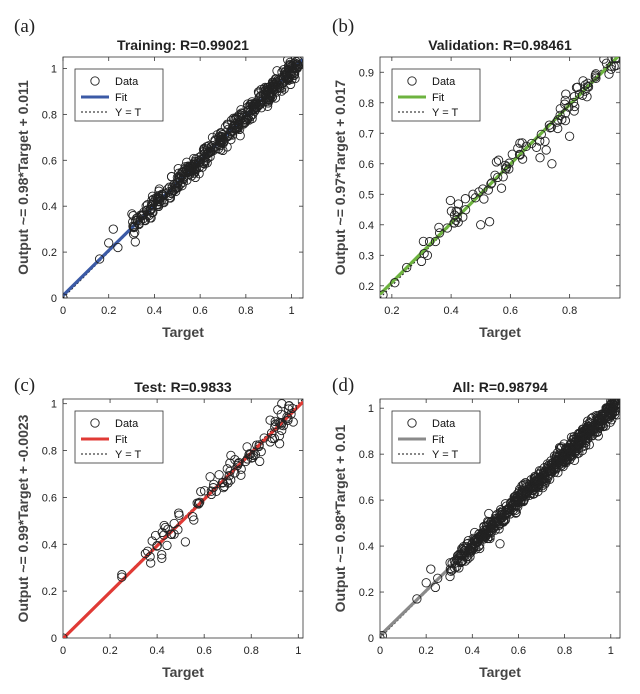 The height and width of the screenshot is (694, 640). What do you see at coordinates (340, 178) in the screenshot?
I see `y-axis-label: Output ~= 0.97*Target + 0.017` at bounding box center [340, 178].